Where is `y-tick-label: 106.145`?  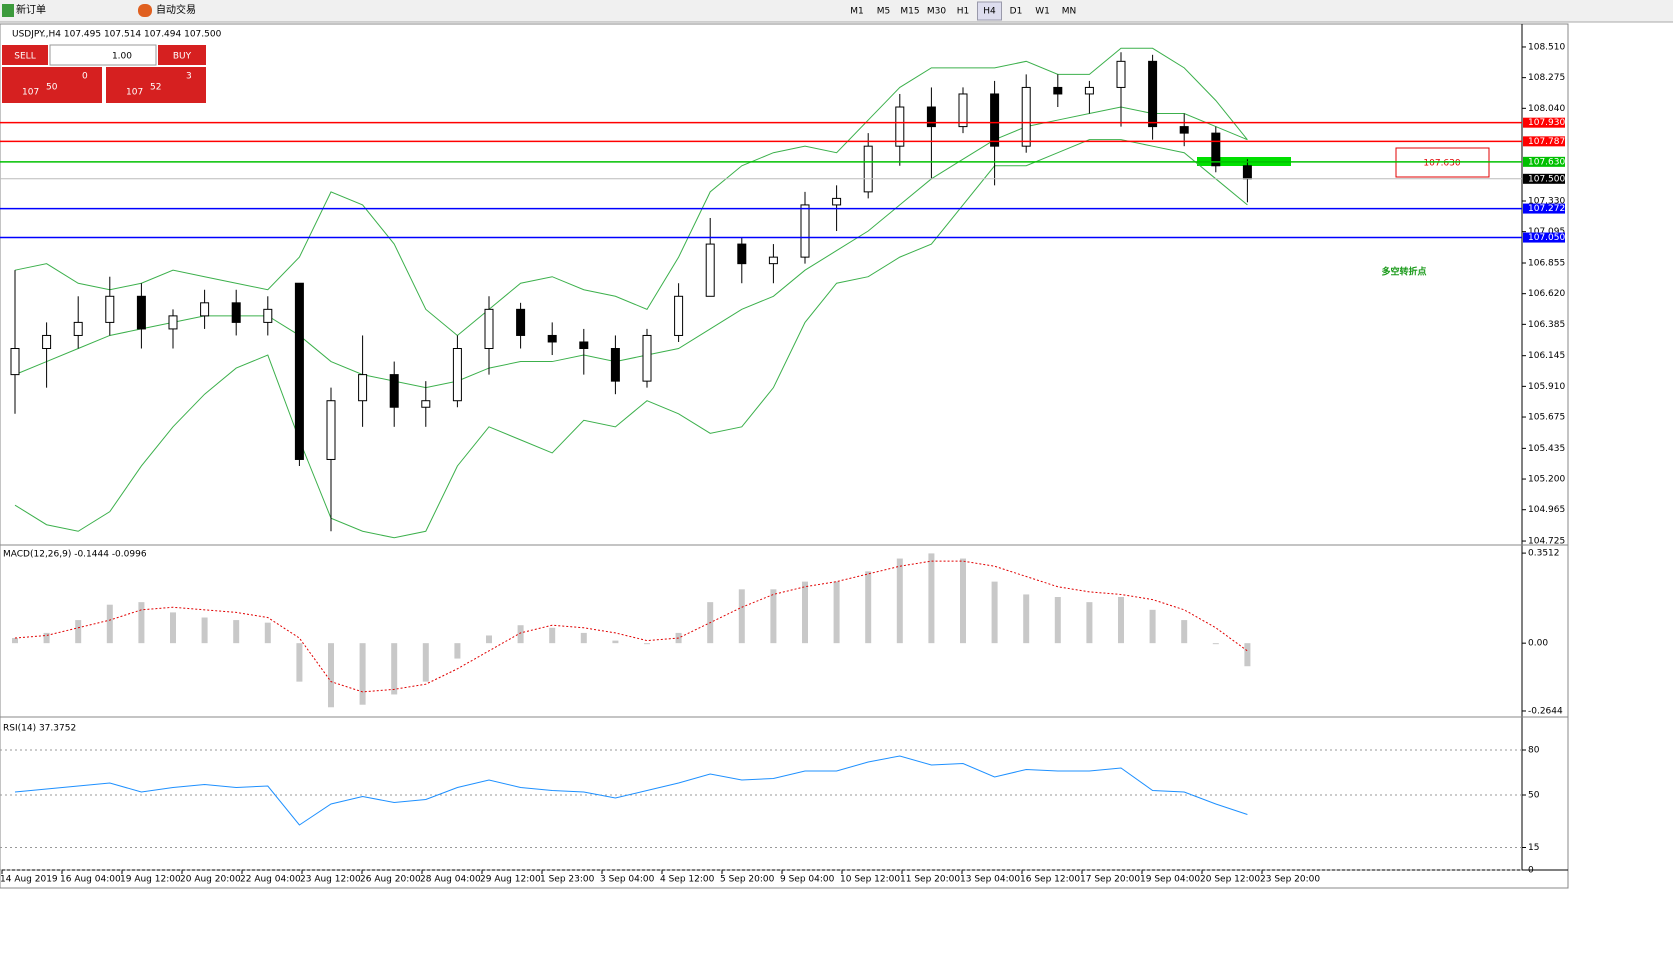 y-tick-label: 106.145 is located at coordinates (1546, 356).